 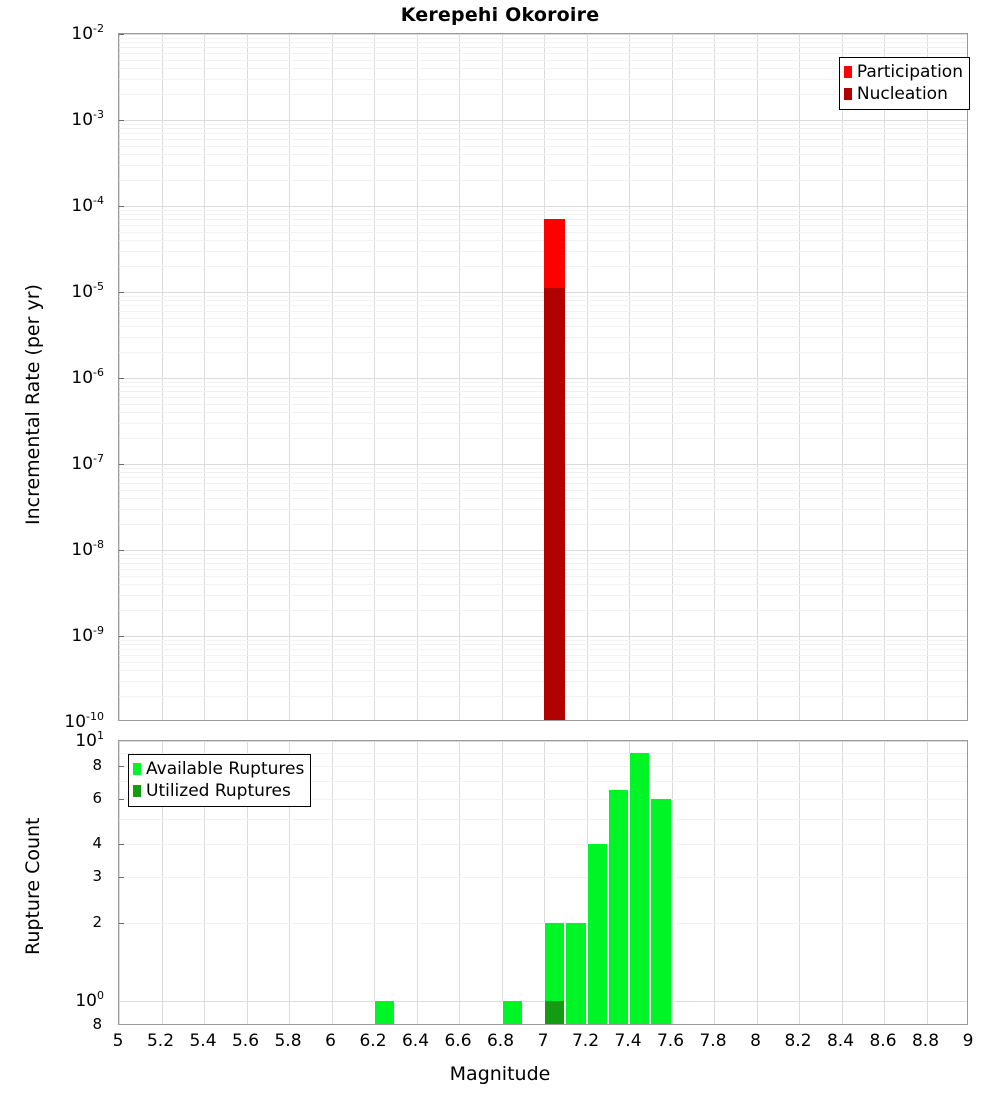 I want to click on page-title: Kerepehi Okoroire, so click(x=500, y=15).